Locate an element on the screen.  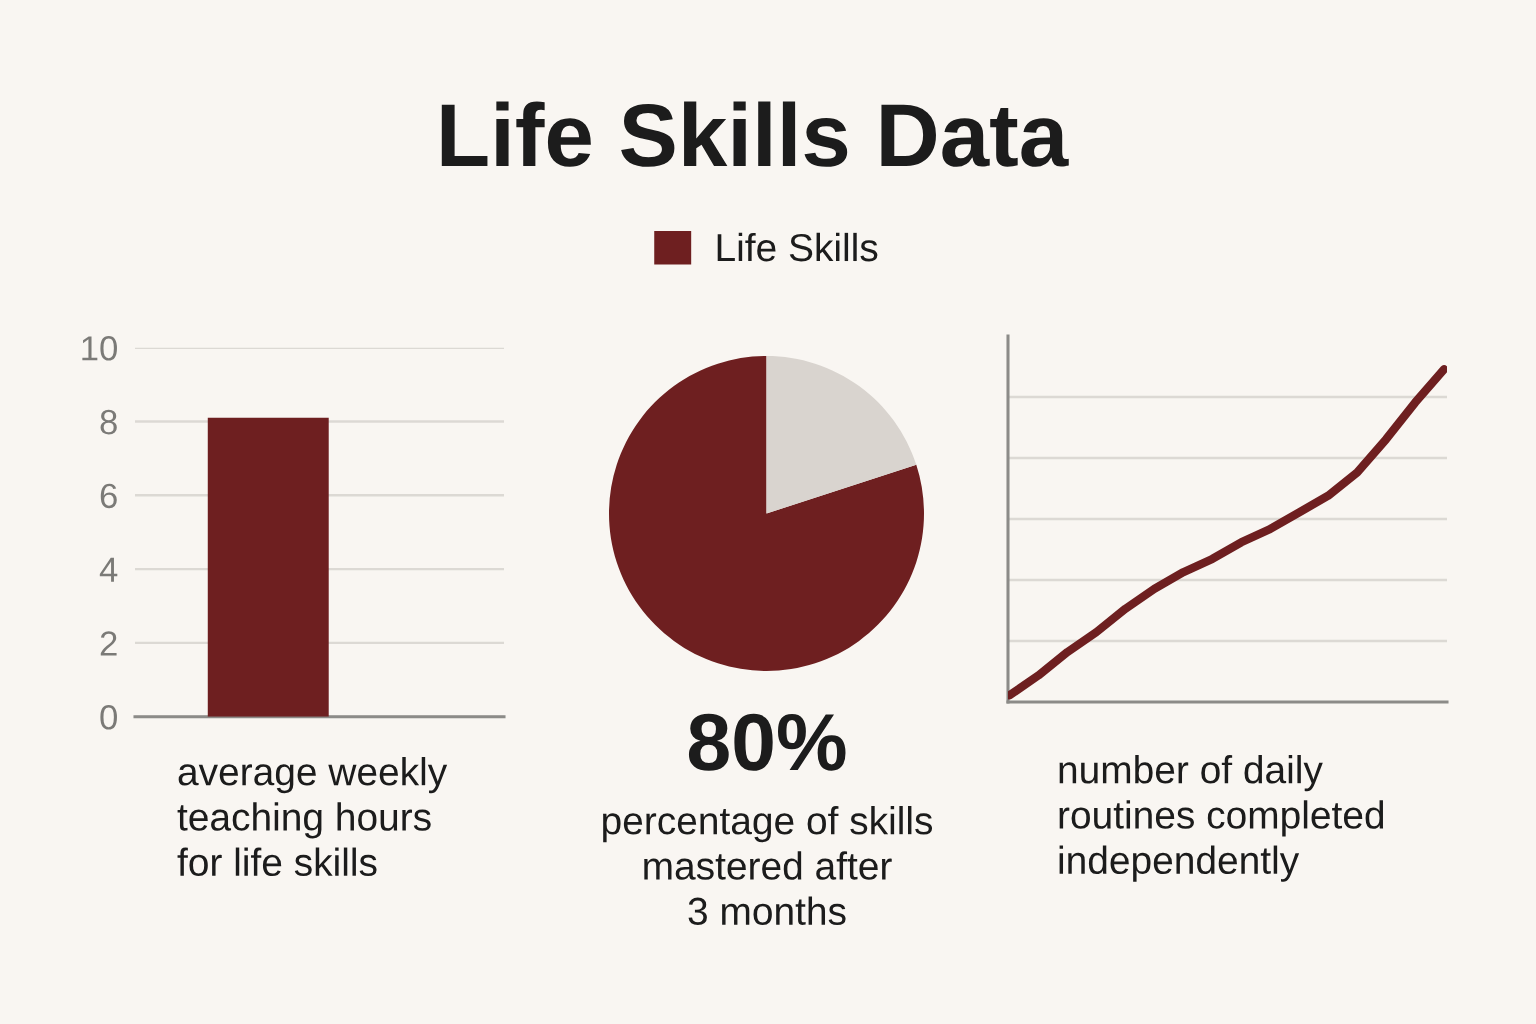
legend-label: Life Skills is located at coordinates (797, 247).